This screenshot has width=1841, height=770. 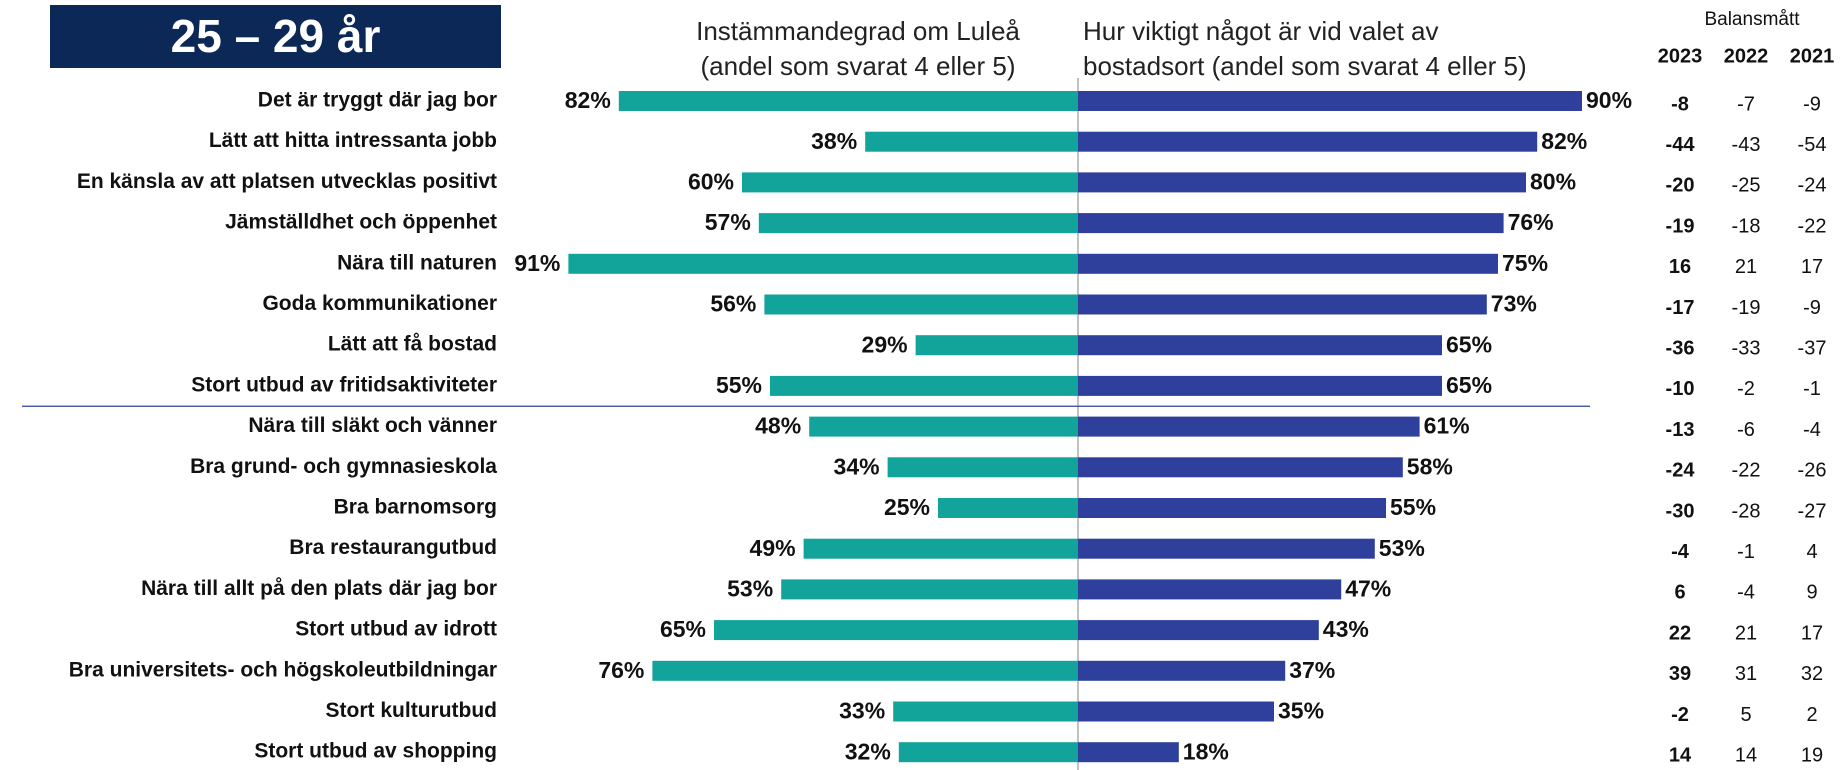 I want to click on table-column-header: 2022, so click(x=1746, y=56).